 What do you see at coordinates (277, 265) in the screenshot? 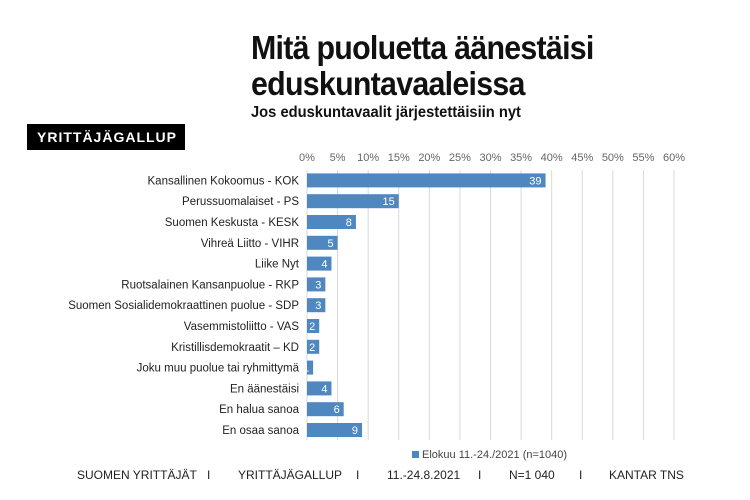
I see `category-label: Liike Nyt` at bounding box center [277, 265].